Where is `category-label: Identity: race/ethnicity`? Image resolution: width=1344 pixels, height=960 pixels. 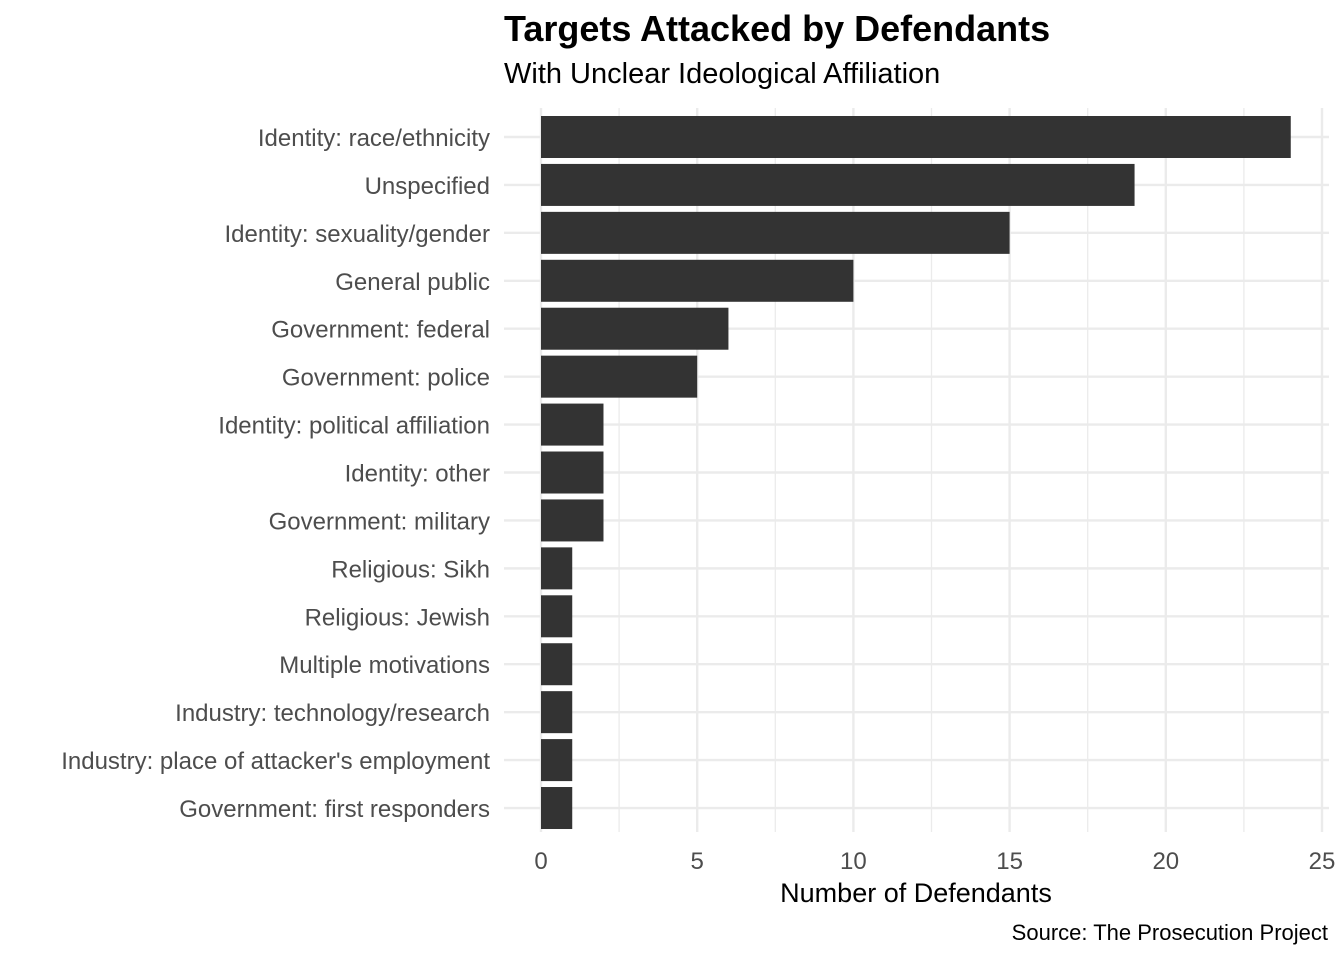 category-label: Identity: race/ethnicity is located at coordinates (374, 138).